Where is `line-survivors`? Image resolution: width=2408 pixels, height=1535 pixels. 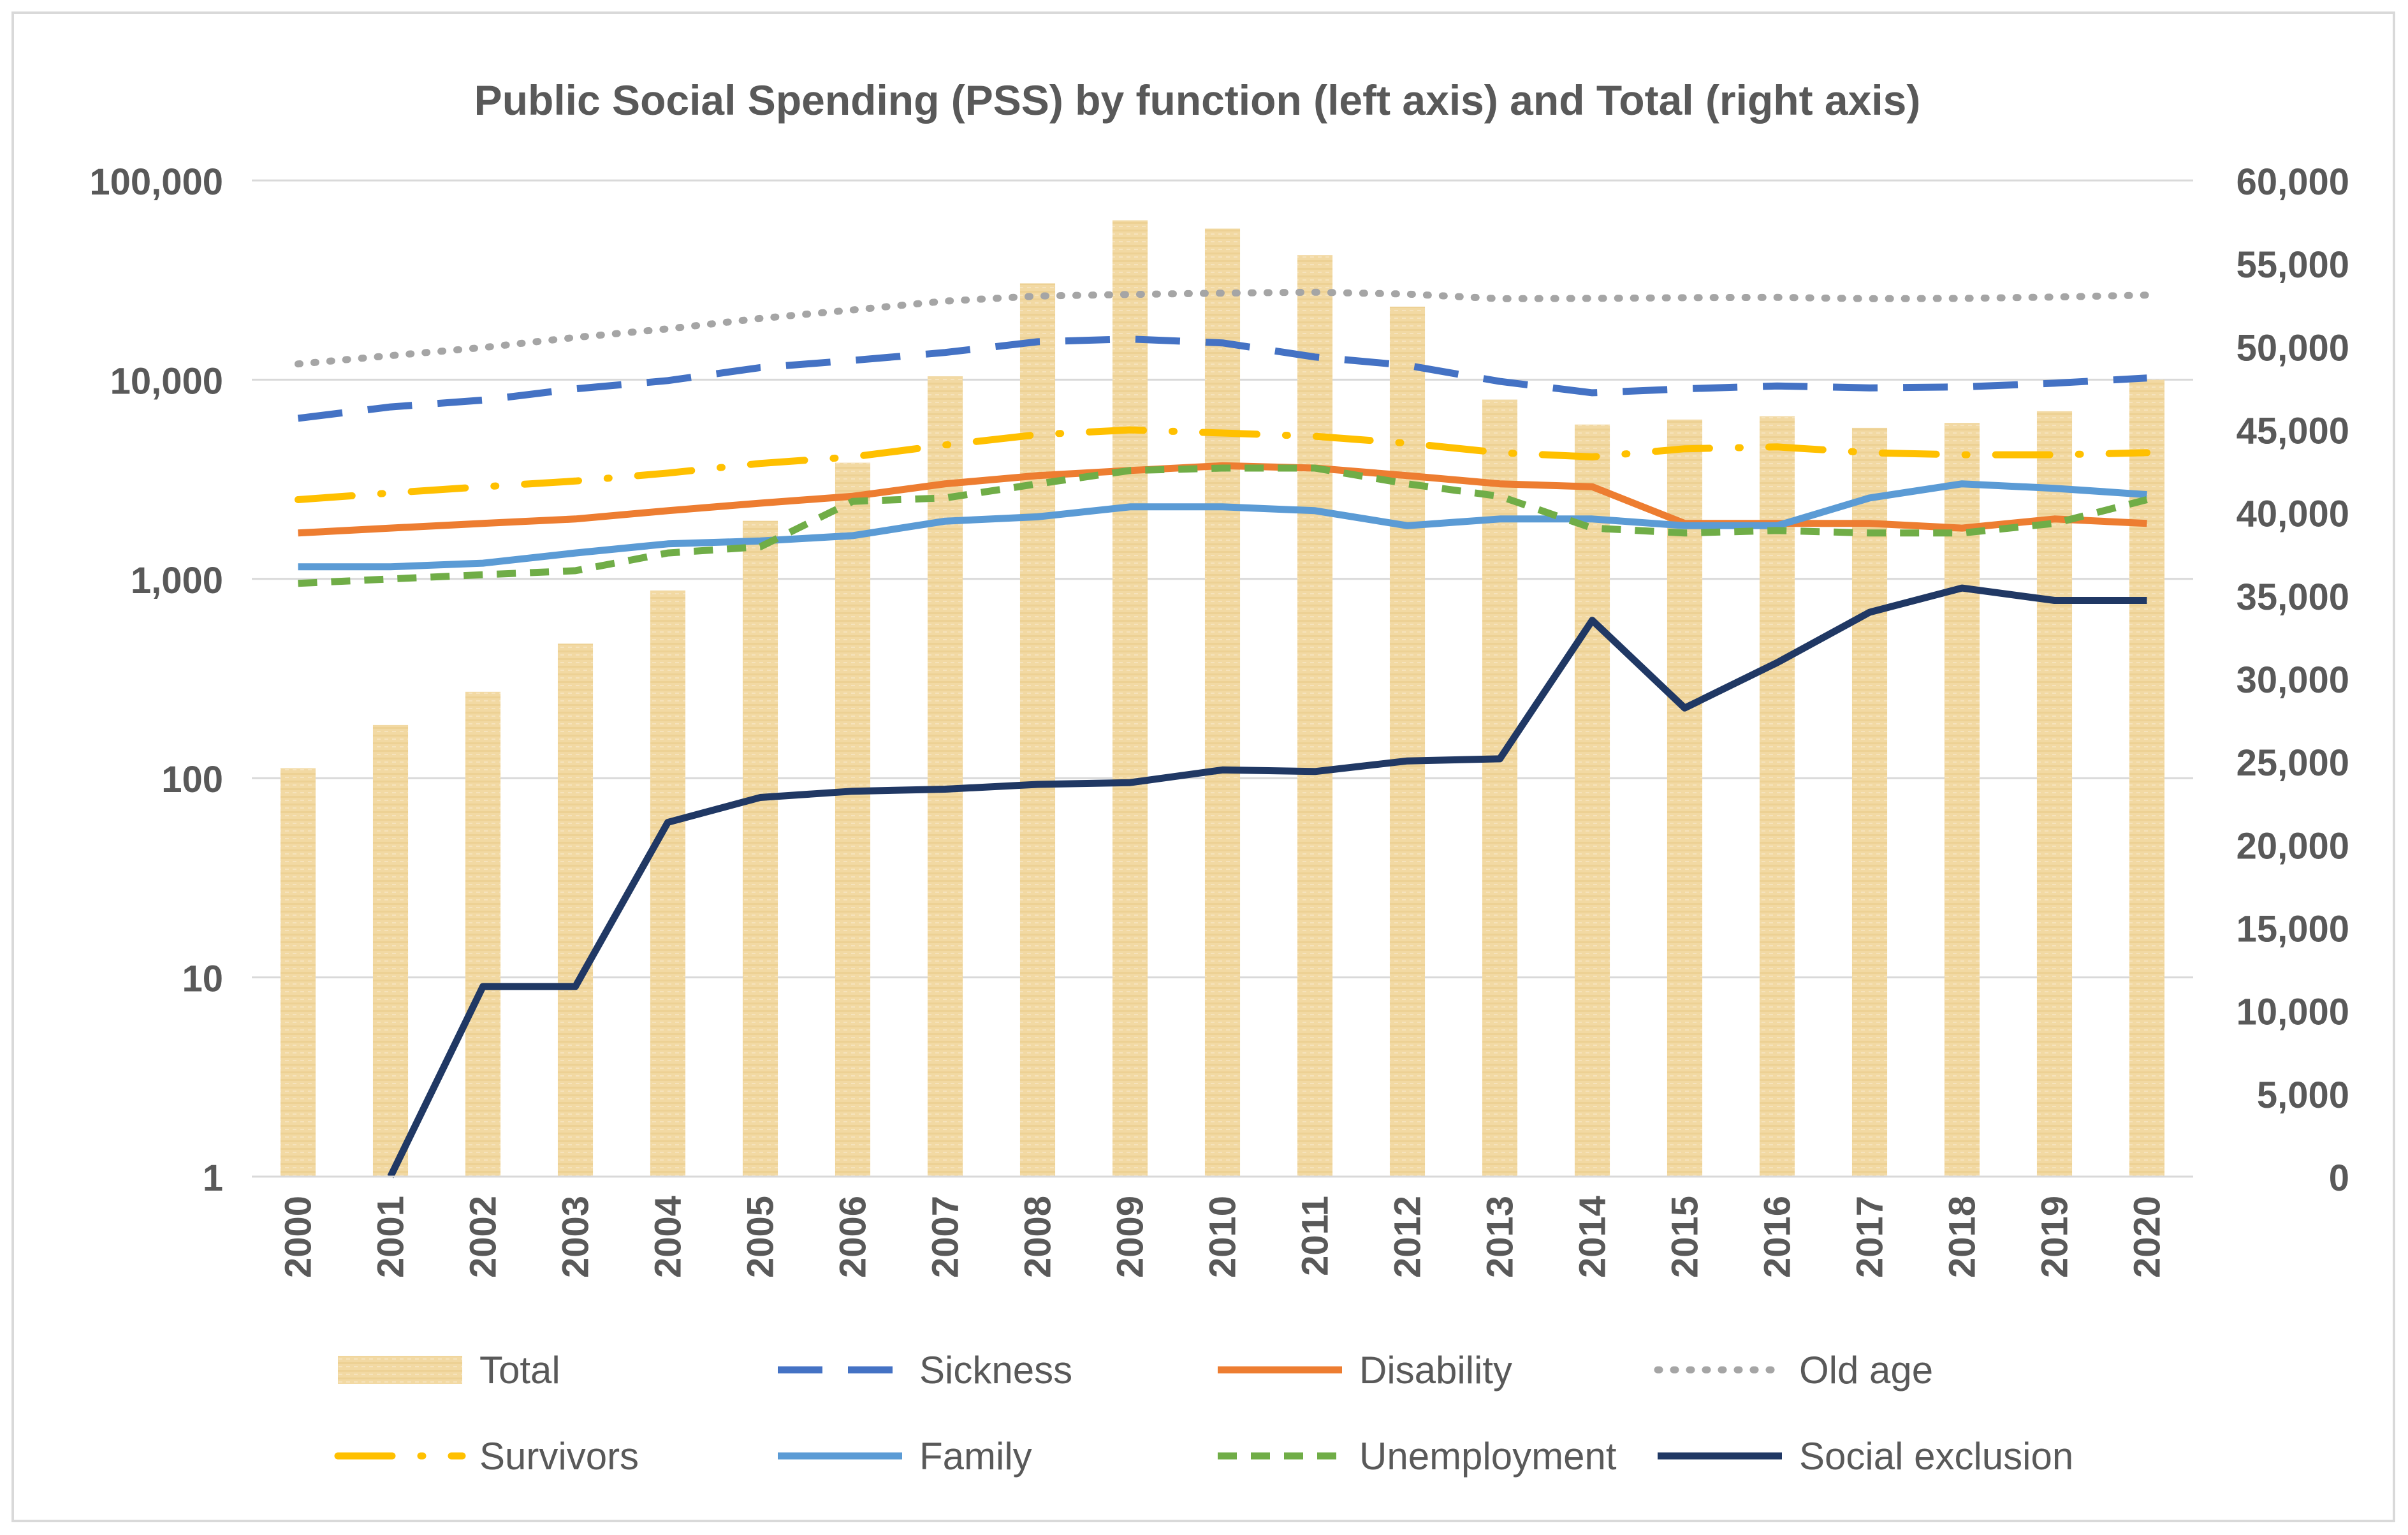 line-survivors is located at coordinates (1222, 464).